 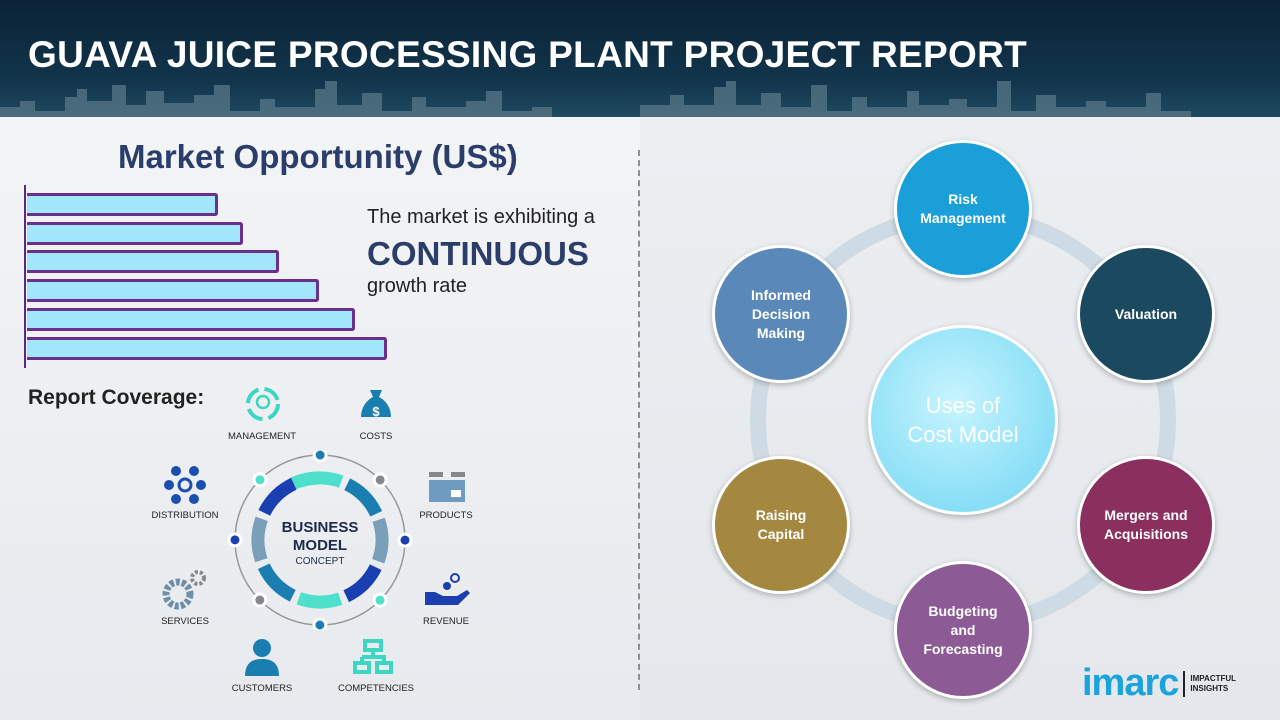 I want to click on products-box-icon, so click(x=447, y=487).